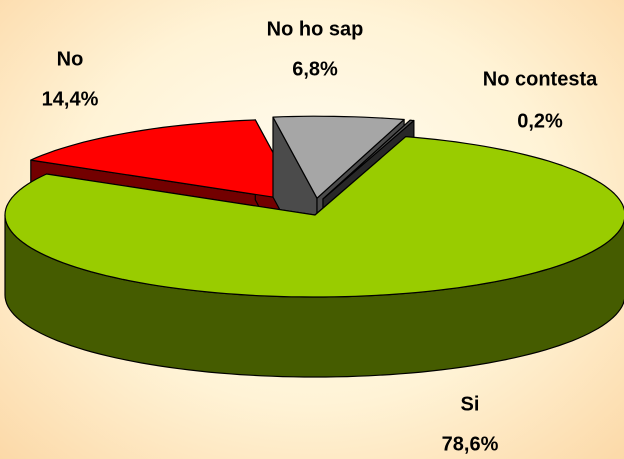  What do you see at coordinates (315, 29) in the screenshot?
I see `slice-label: No ho sap` at bounding box center [315, 29].